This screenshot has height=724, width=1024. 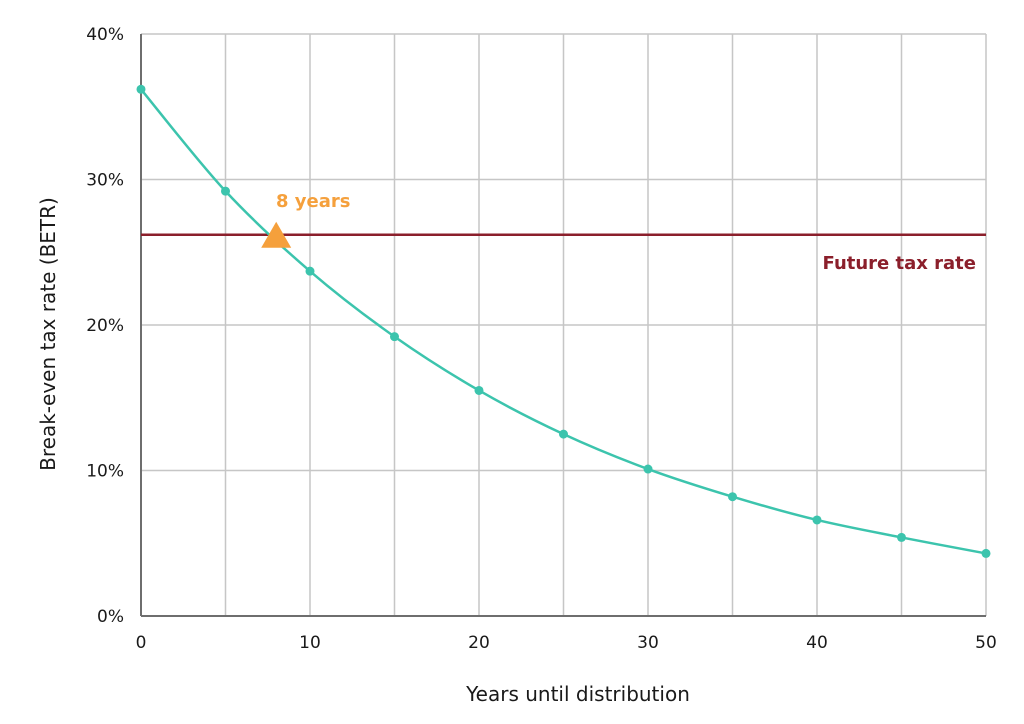 What do you see at coordinates (105, 181) in the screenshot?
I see `y-tick-label: 30%` at bounding box center [105, 181].